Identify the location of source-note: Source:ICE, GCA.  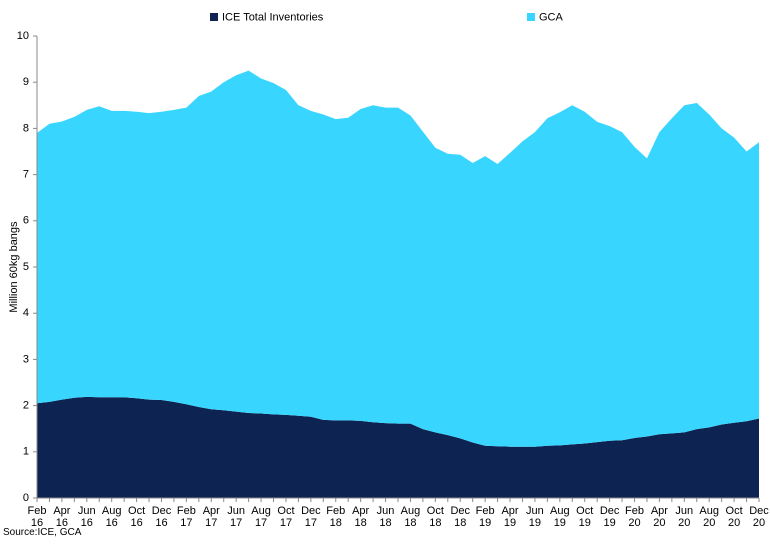
(42, 532).